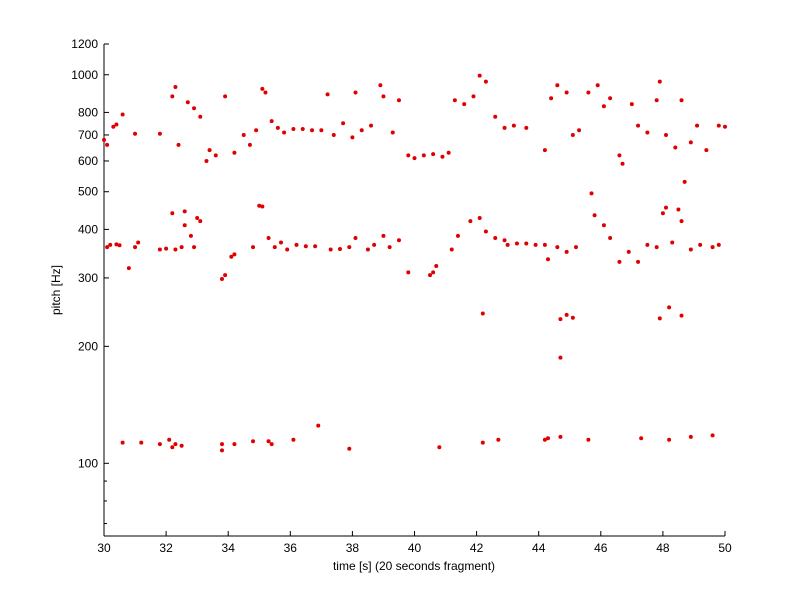  Describe the element at coordinates (88, 278) in the screenshot. I see `y-tick-label: 300` at that location.